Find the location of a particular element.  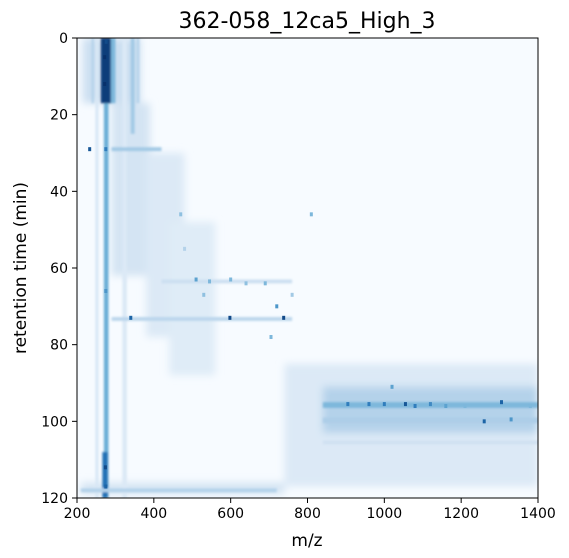

x-tick-label: 1400 is located at coordinates (538, 514).